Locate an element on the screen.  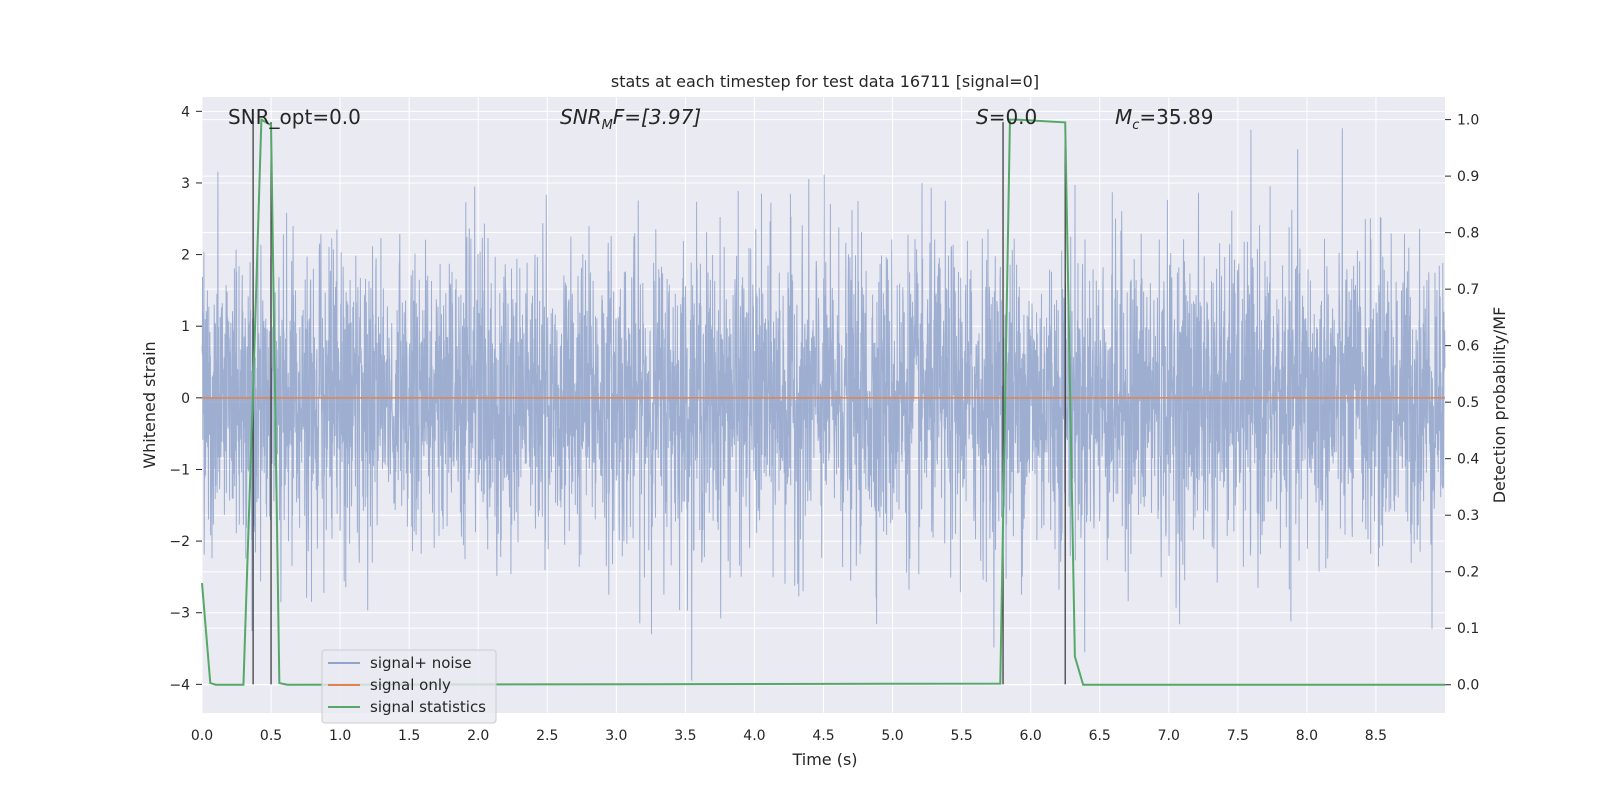
y-tick-label: −2 is located at coordinates (179, 542).